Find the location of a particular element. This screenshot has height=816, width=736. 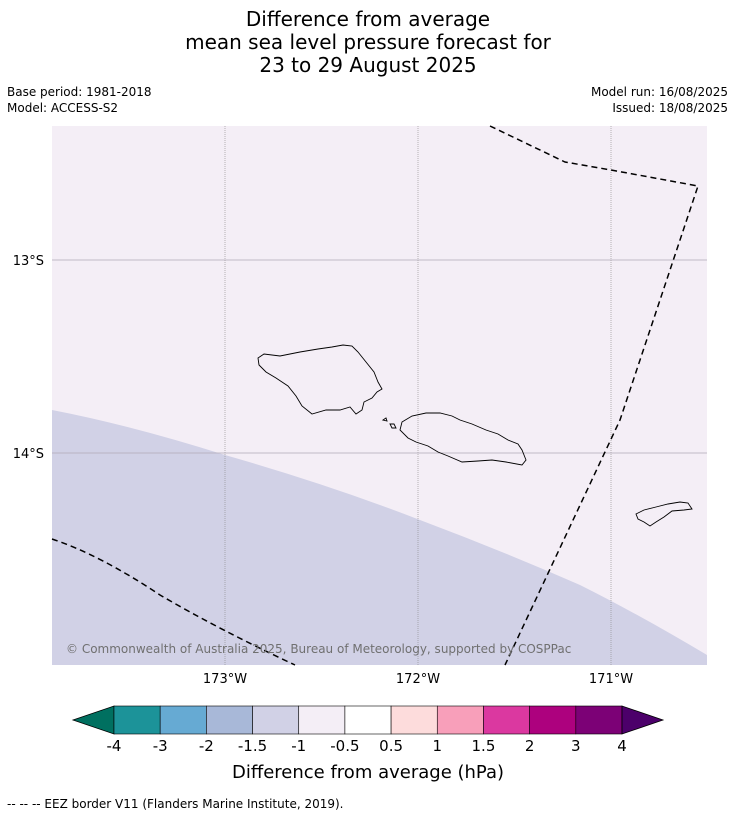

island-apolima-manono is located at coordinates (389, 423).